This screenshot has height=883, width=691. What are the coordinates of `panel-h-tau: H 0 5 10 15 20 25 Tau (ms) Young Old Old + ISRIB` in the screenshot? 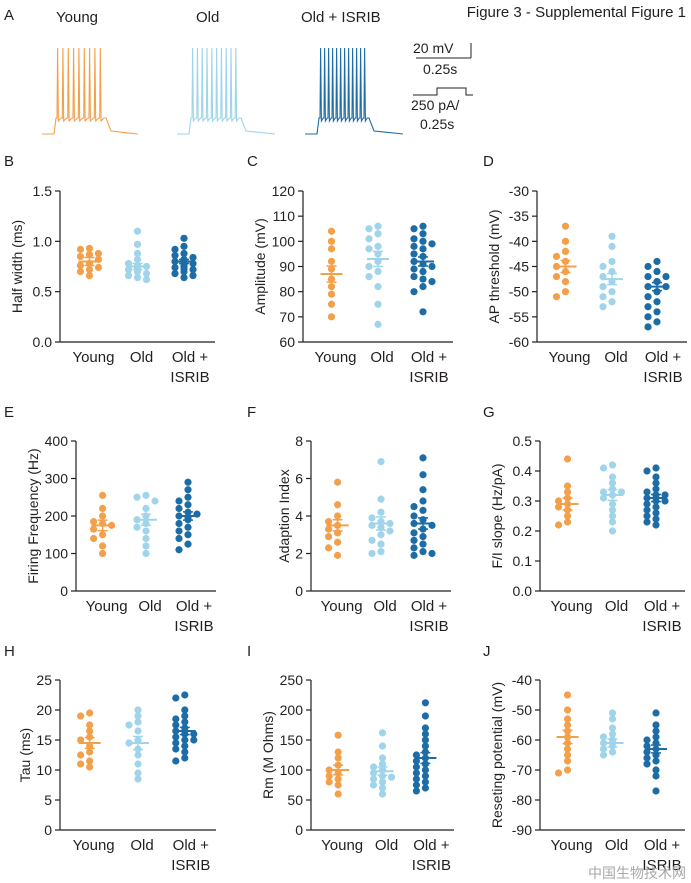 It's located at (110, 758).